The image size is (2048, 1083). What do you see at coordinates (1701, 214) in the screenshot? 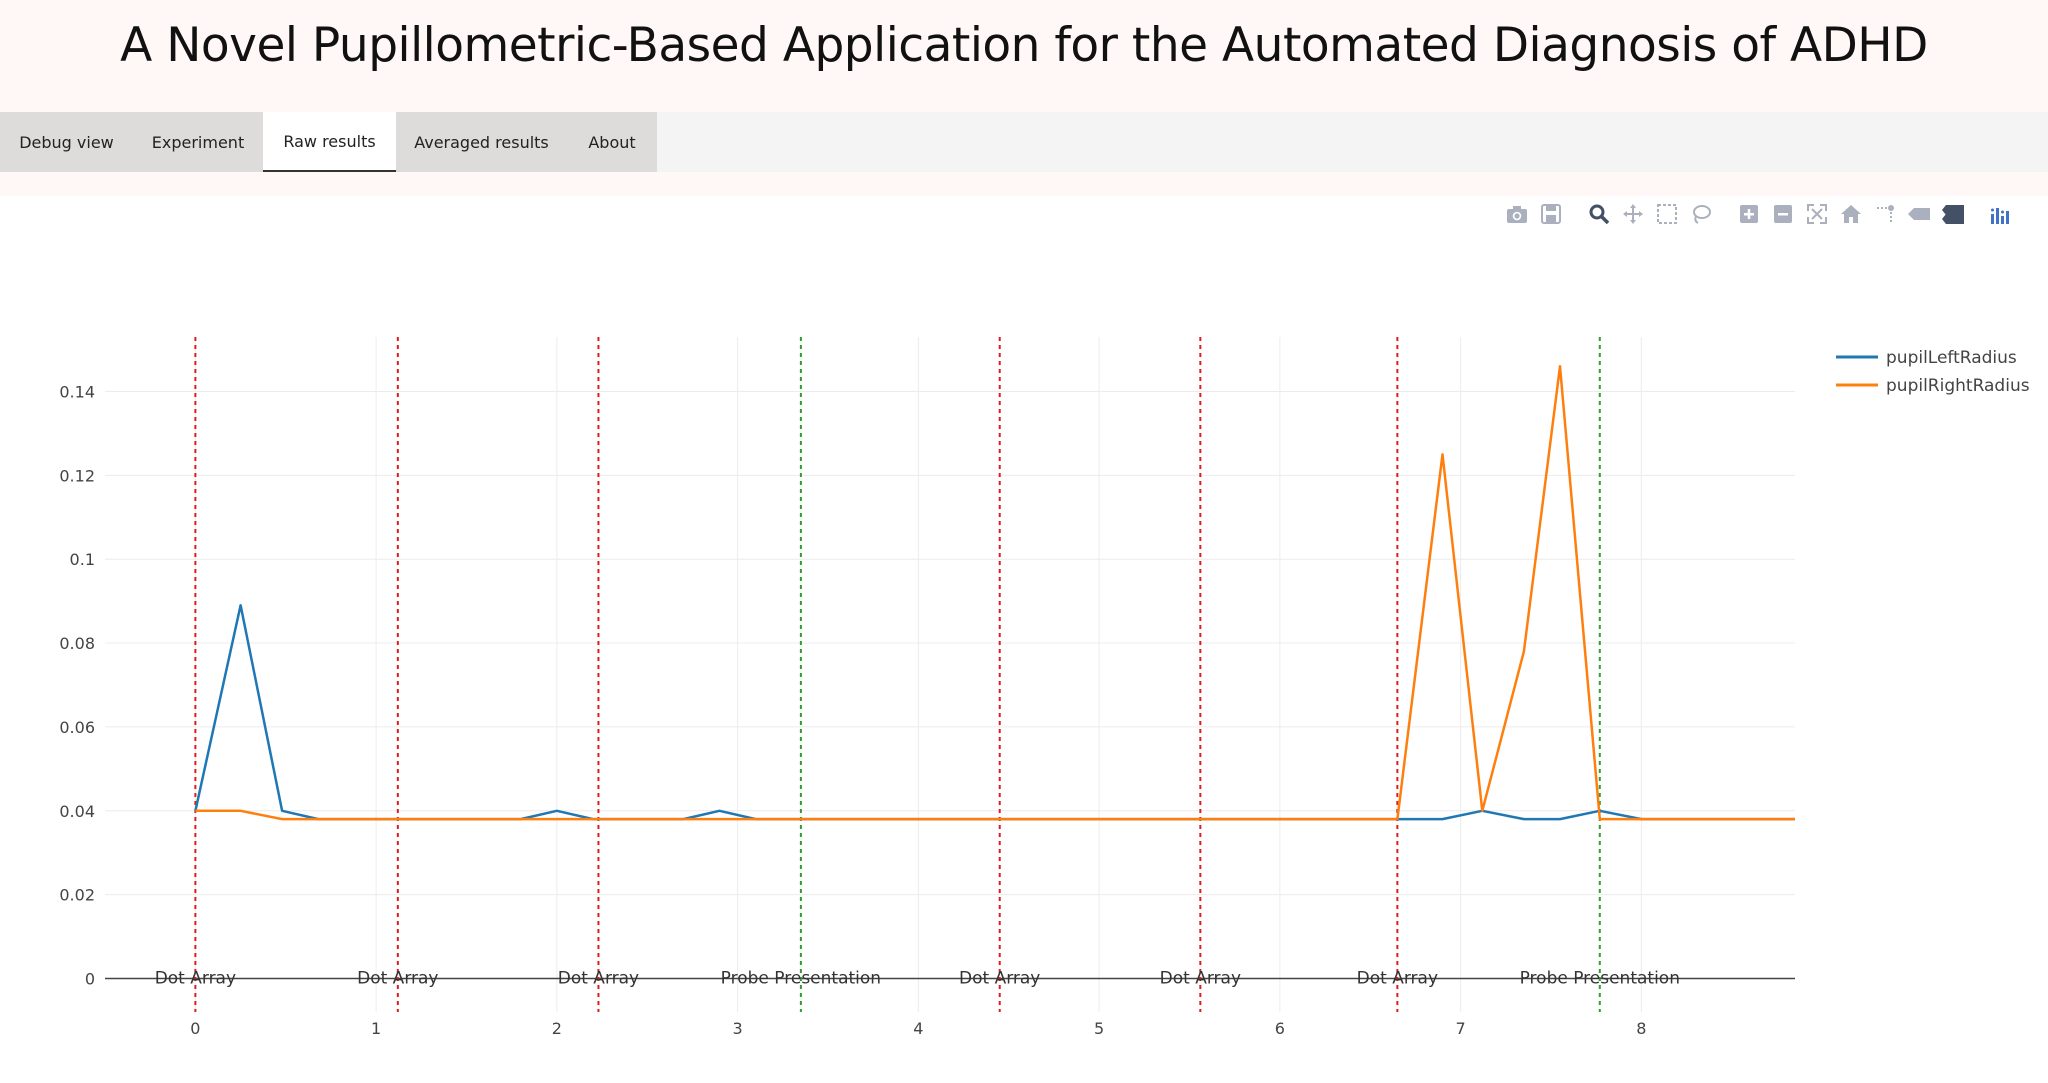
I see `lasso-select-icon` at bounding box center [1701, 214].